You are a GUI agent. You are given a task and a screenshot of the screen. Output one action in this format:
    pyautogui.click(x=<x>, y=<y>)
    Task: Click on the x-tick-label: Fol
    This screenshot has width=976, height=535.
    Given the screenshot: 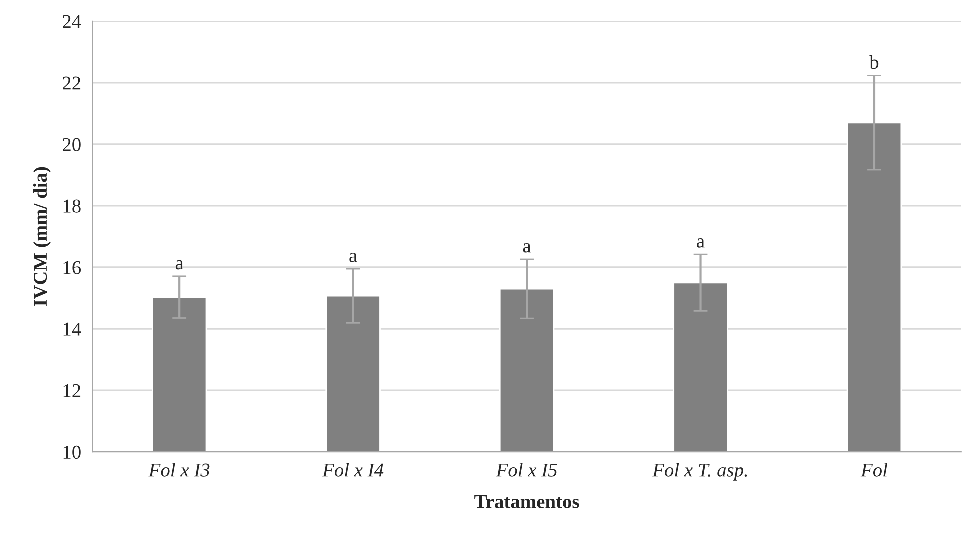 What is the action you would take?
    pyautogui.click(x=874, y=470)
    